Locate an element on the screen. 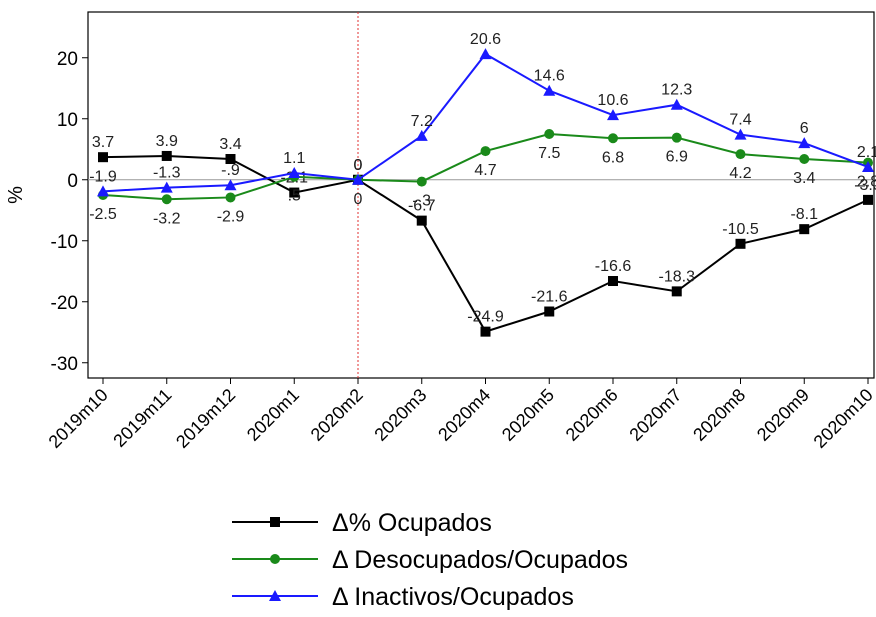  y-tick-label: -20 is located at coordinates (64, 303).